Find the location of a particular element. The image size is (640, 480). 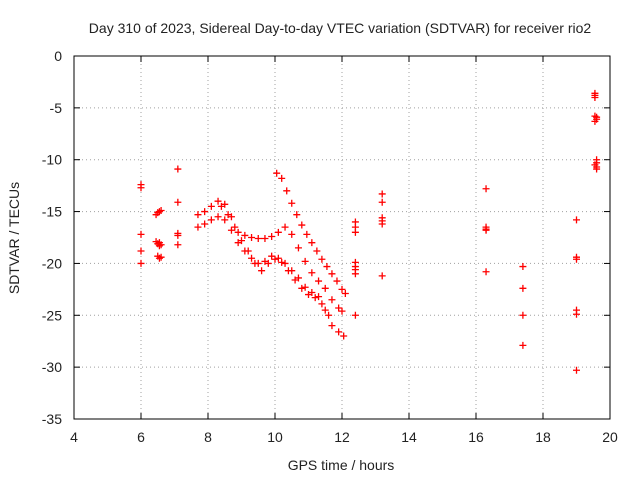

series-arc-b is located at coordinates (271, 276).